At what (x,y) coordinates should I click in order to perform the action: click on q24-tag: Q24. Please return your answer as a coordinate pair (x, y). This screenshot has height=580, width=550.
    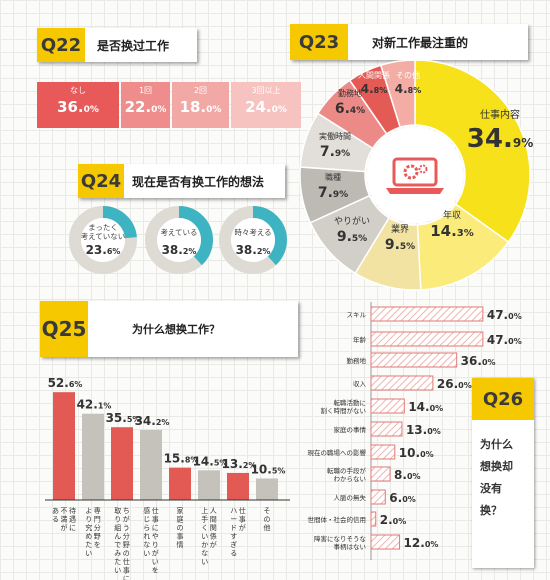
    Looking at the image, I should click on (101, 181).